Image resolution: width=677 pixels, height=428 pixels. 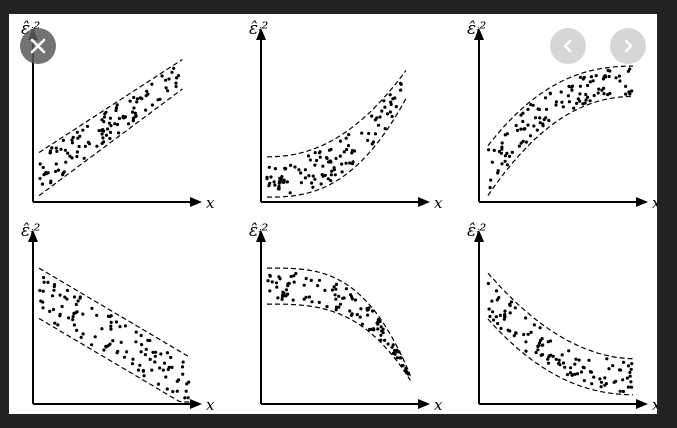 What do you see at coordinates (628, 46) in the screenshot?
I see `next-image-button` at bounding box center [628, 46].